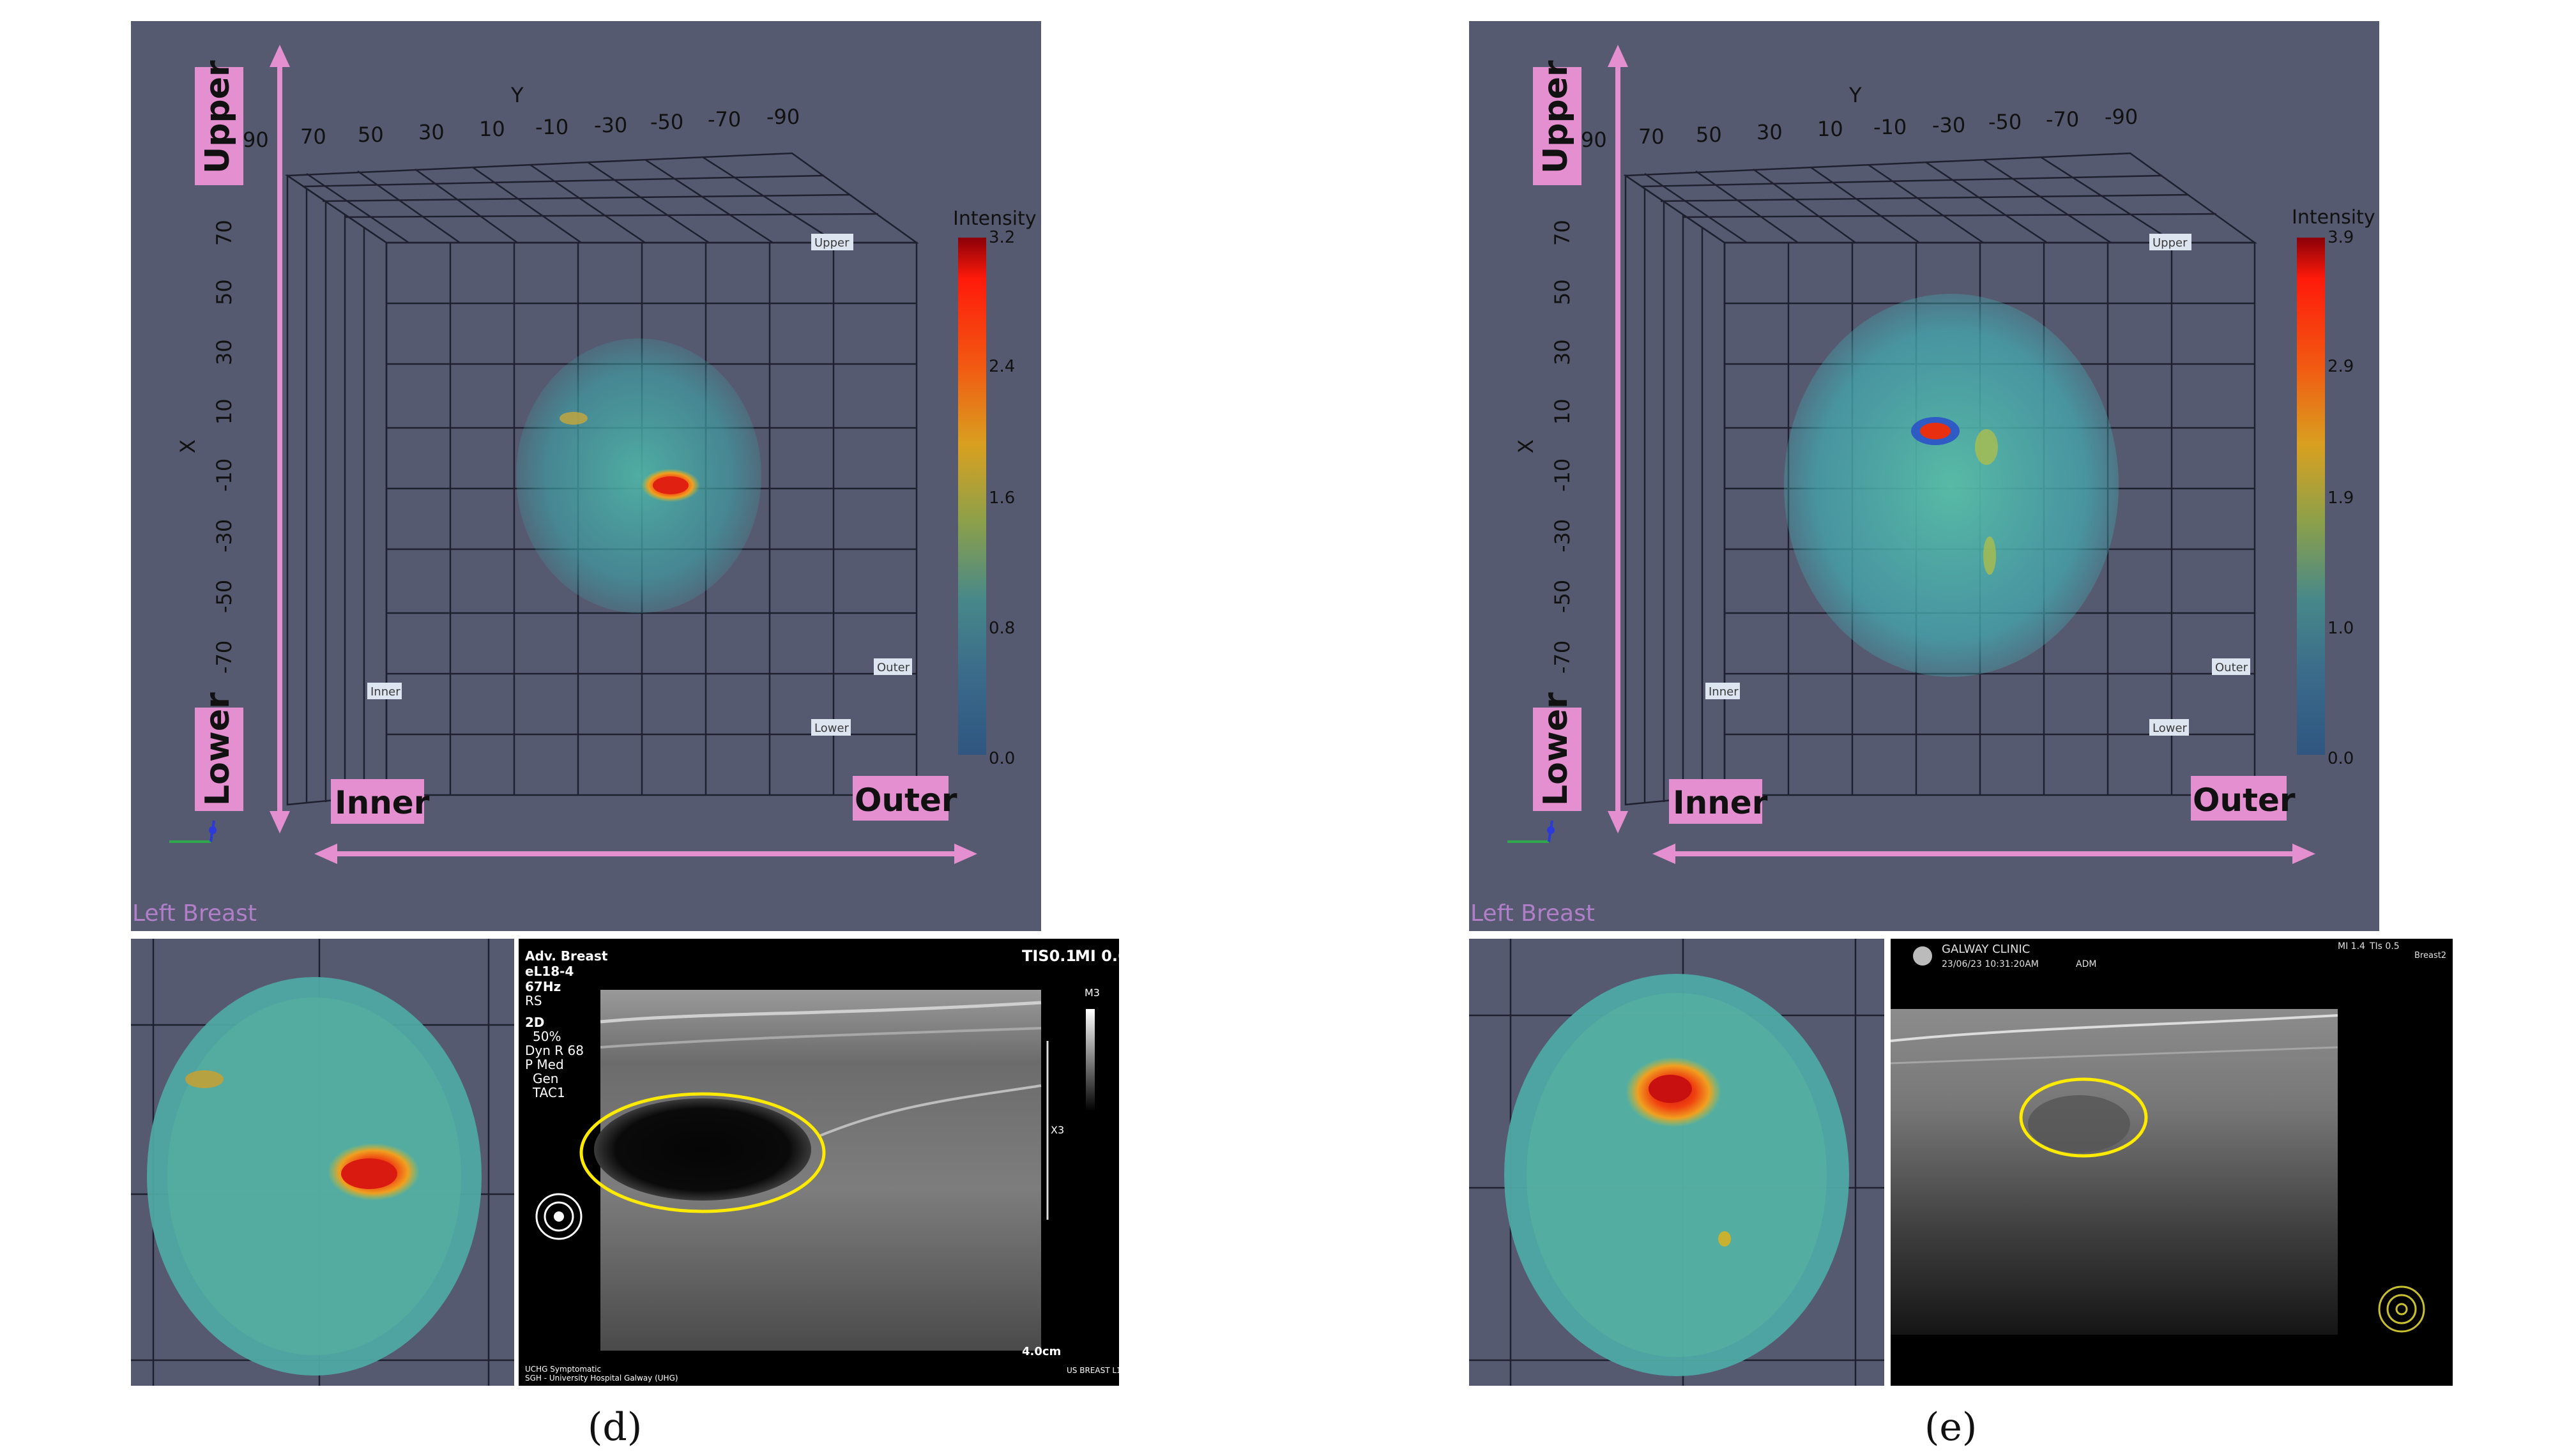  What do you see at coordinates (533, 1000) in the screenshot?
I see `us-rs: RS` at bounding box center [533, 1000].